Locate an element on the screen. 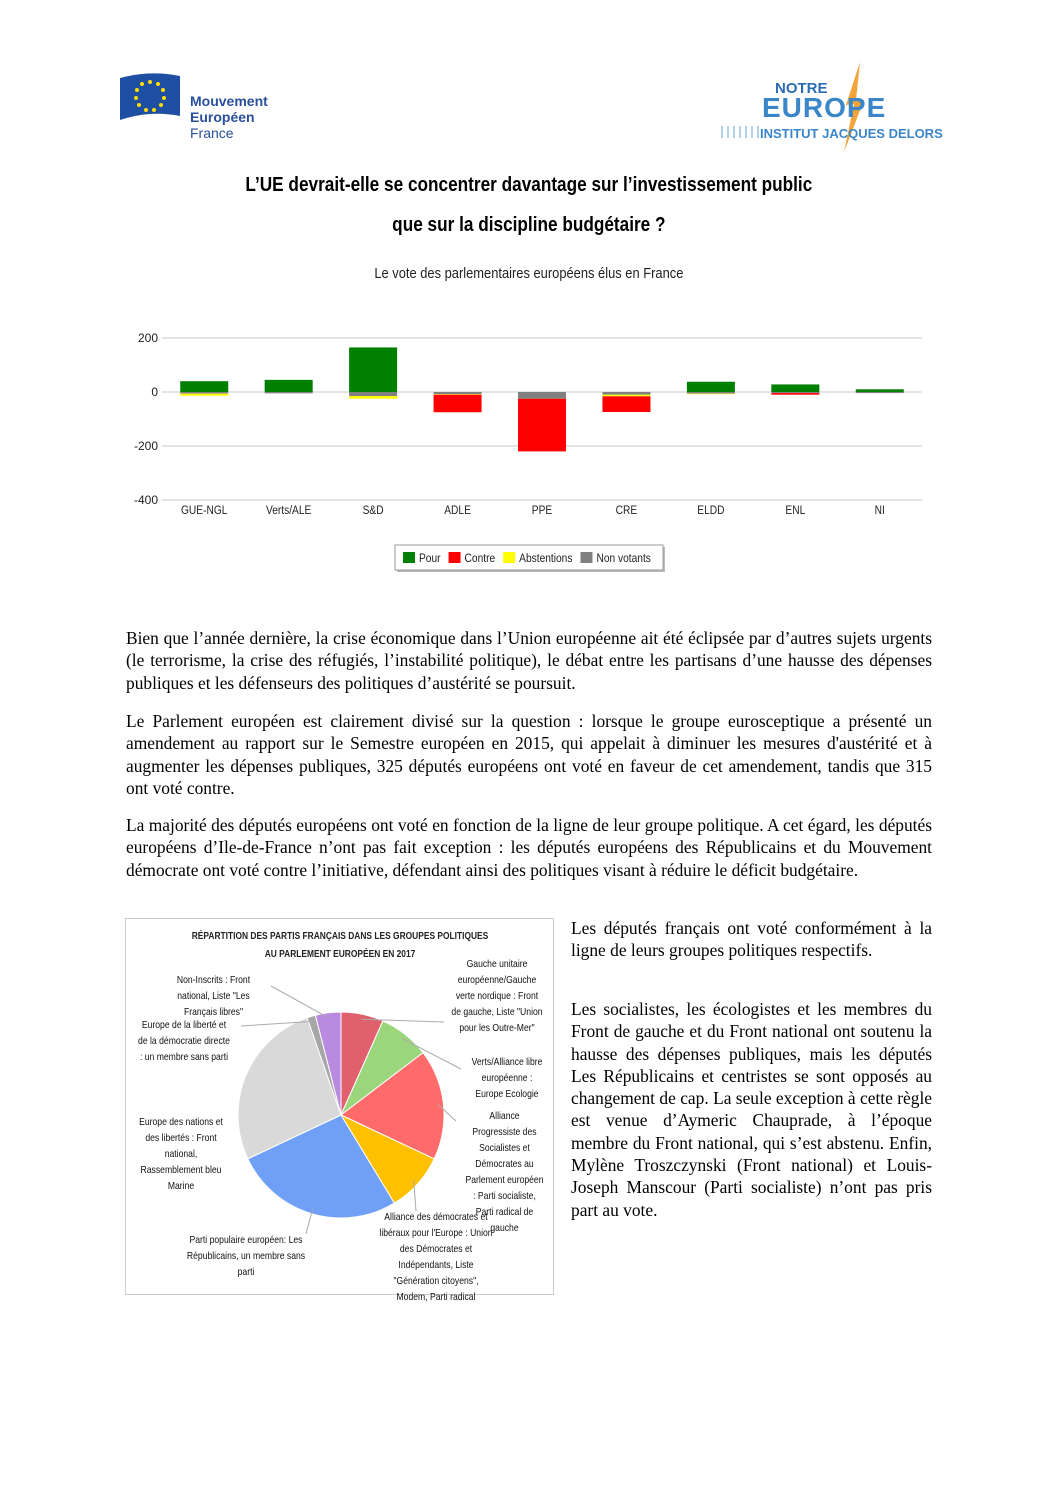 This screenshot has width=1058, height=1497. x-tick-label: NI is located at coordinates (880, 510).